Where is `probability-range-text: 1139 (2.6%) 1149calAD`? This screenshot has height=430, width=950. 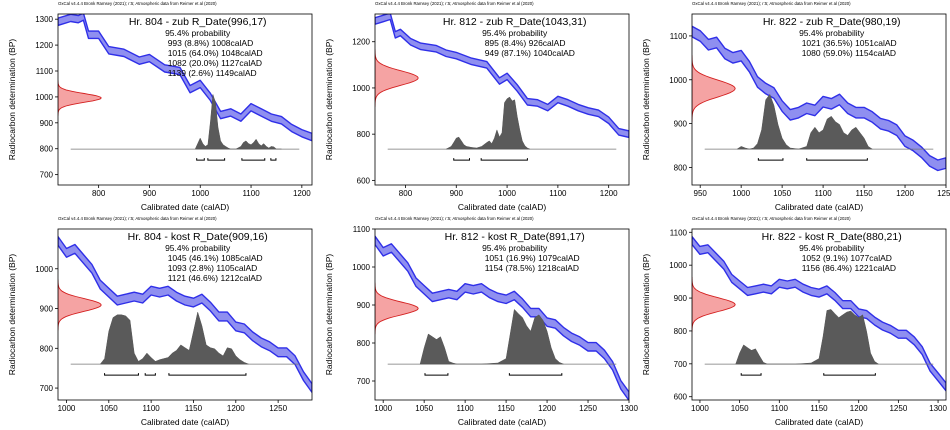 probability-range-text: 1139 (2.6%) 1149calAD is located at coordinates (212, 73).